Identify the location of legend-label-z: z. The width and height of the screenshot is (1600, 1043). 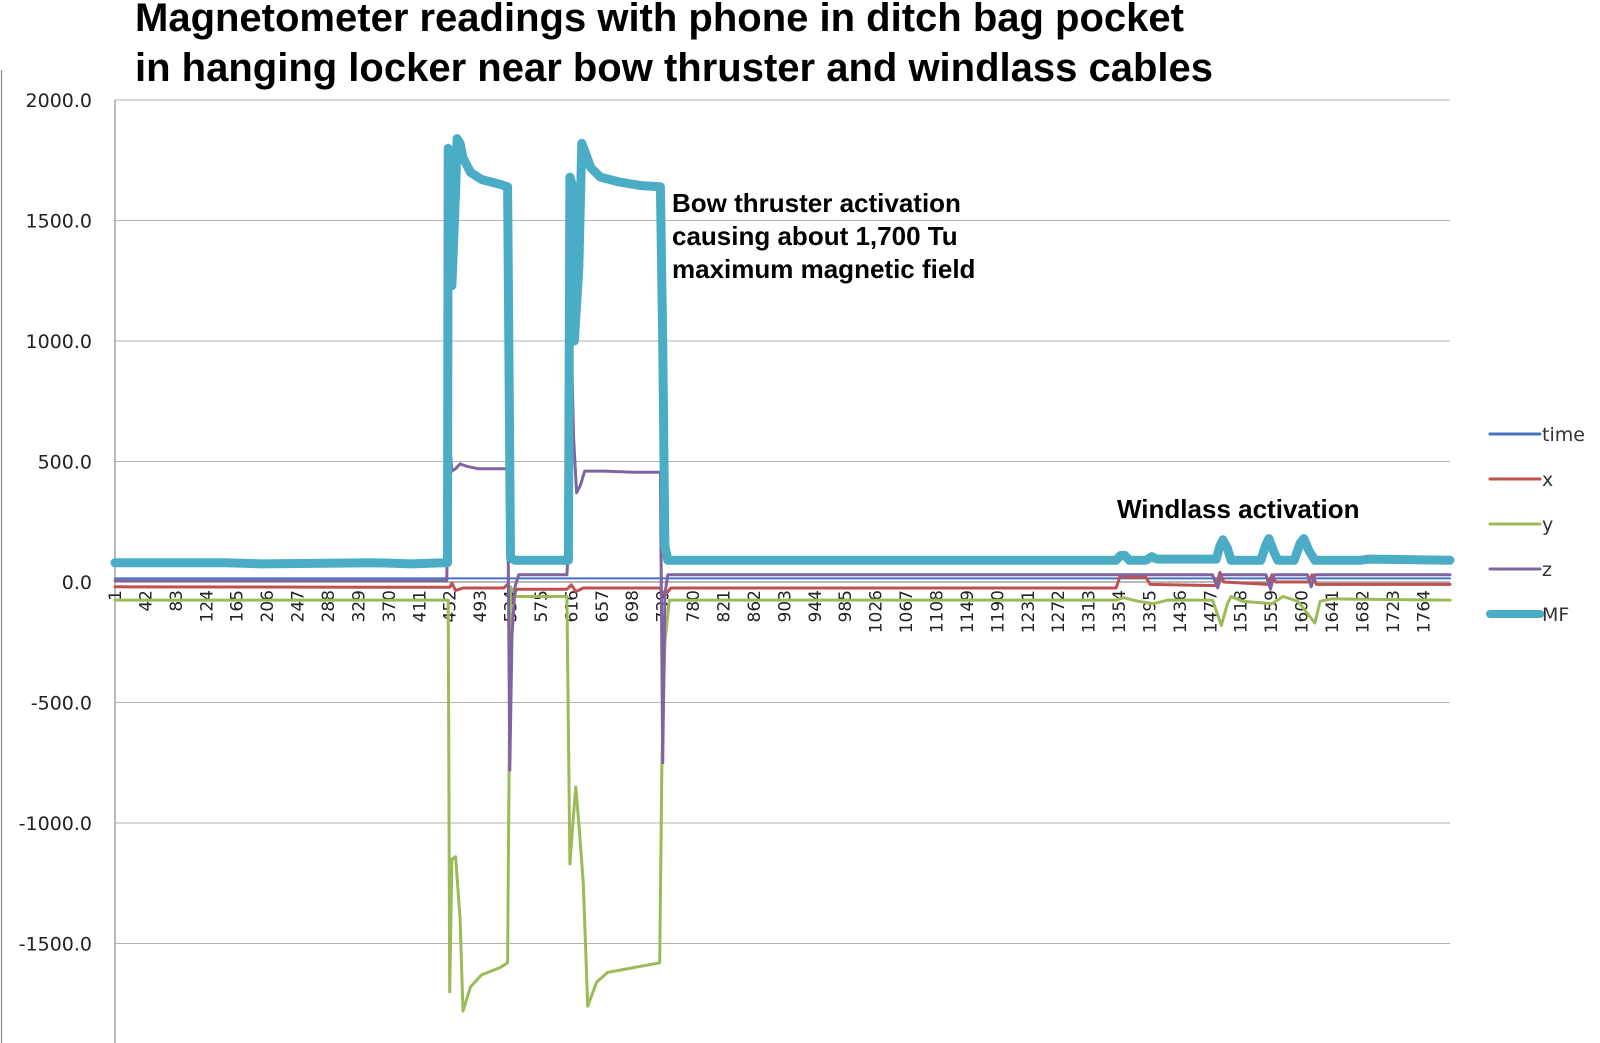
(1547, 570).